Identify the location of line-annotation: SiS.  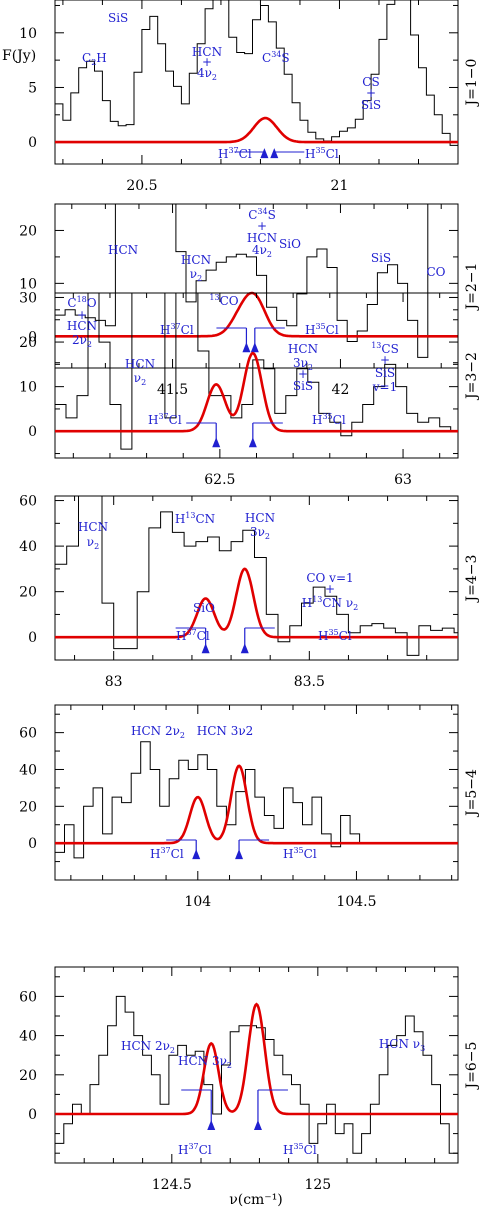
(385, 373).